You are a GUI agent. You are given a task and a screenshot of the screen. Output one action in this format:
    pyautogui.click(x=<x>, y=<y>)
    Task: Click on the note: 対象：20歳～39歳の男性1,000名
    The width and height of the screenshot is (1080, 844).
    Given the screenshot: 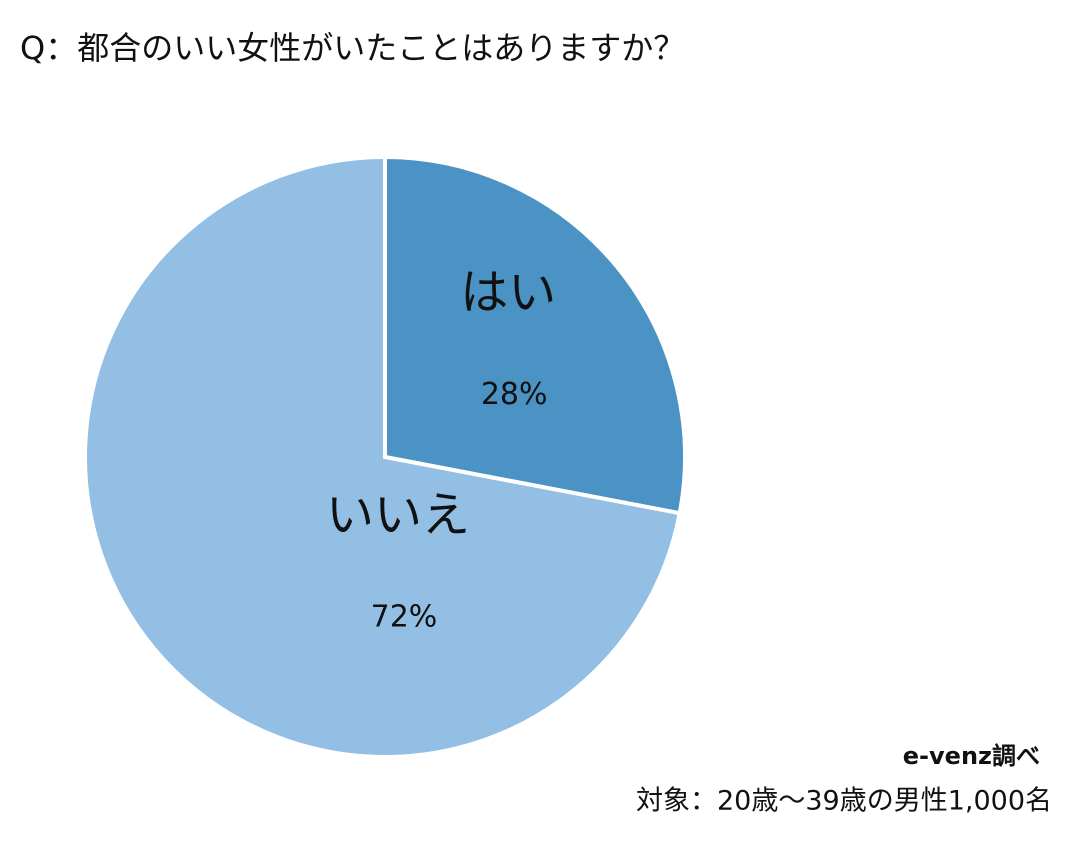 What is the action you would take?
    pyautogui.click(x=844, y=801)
    